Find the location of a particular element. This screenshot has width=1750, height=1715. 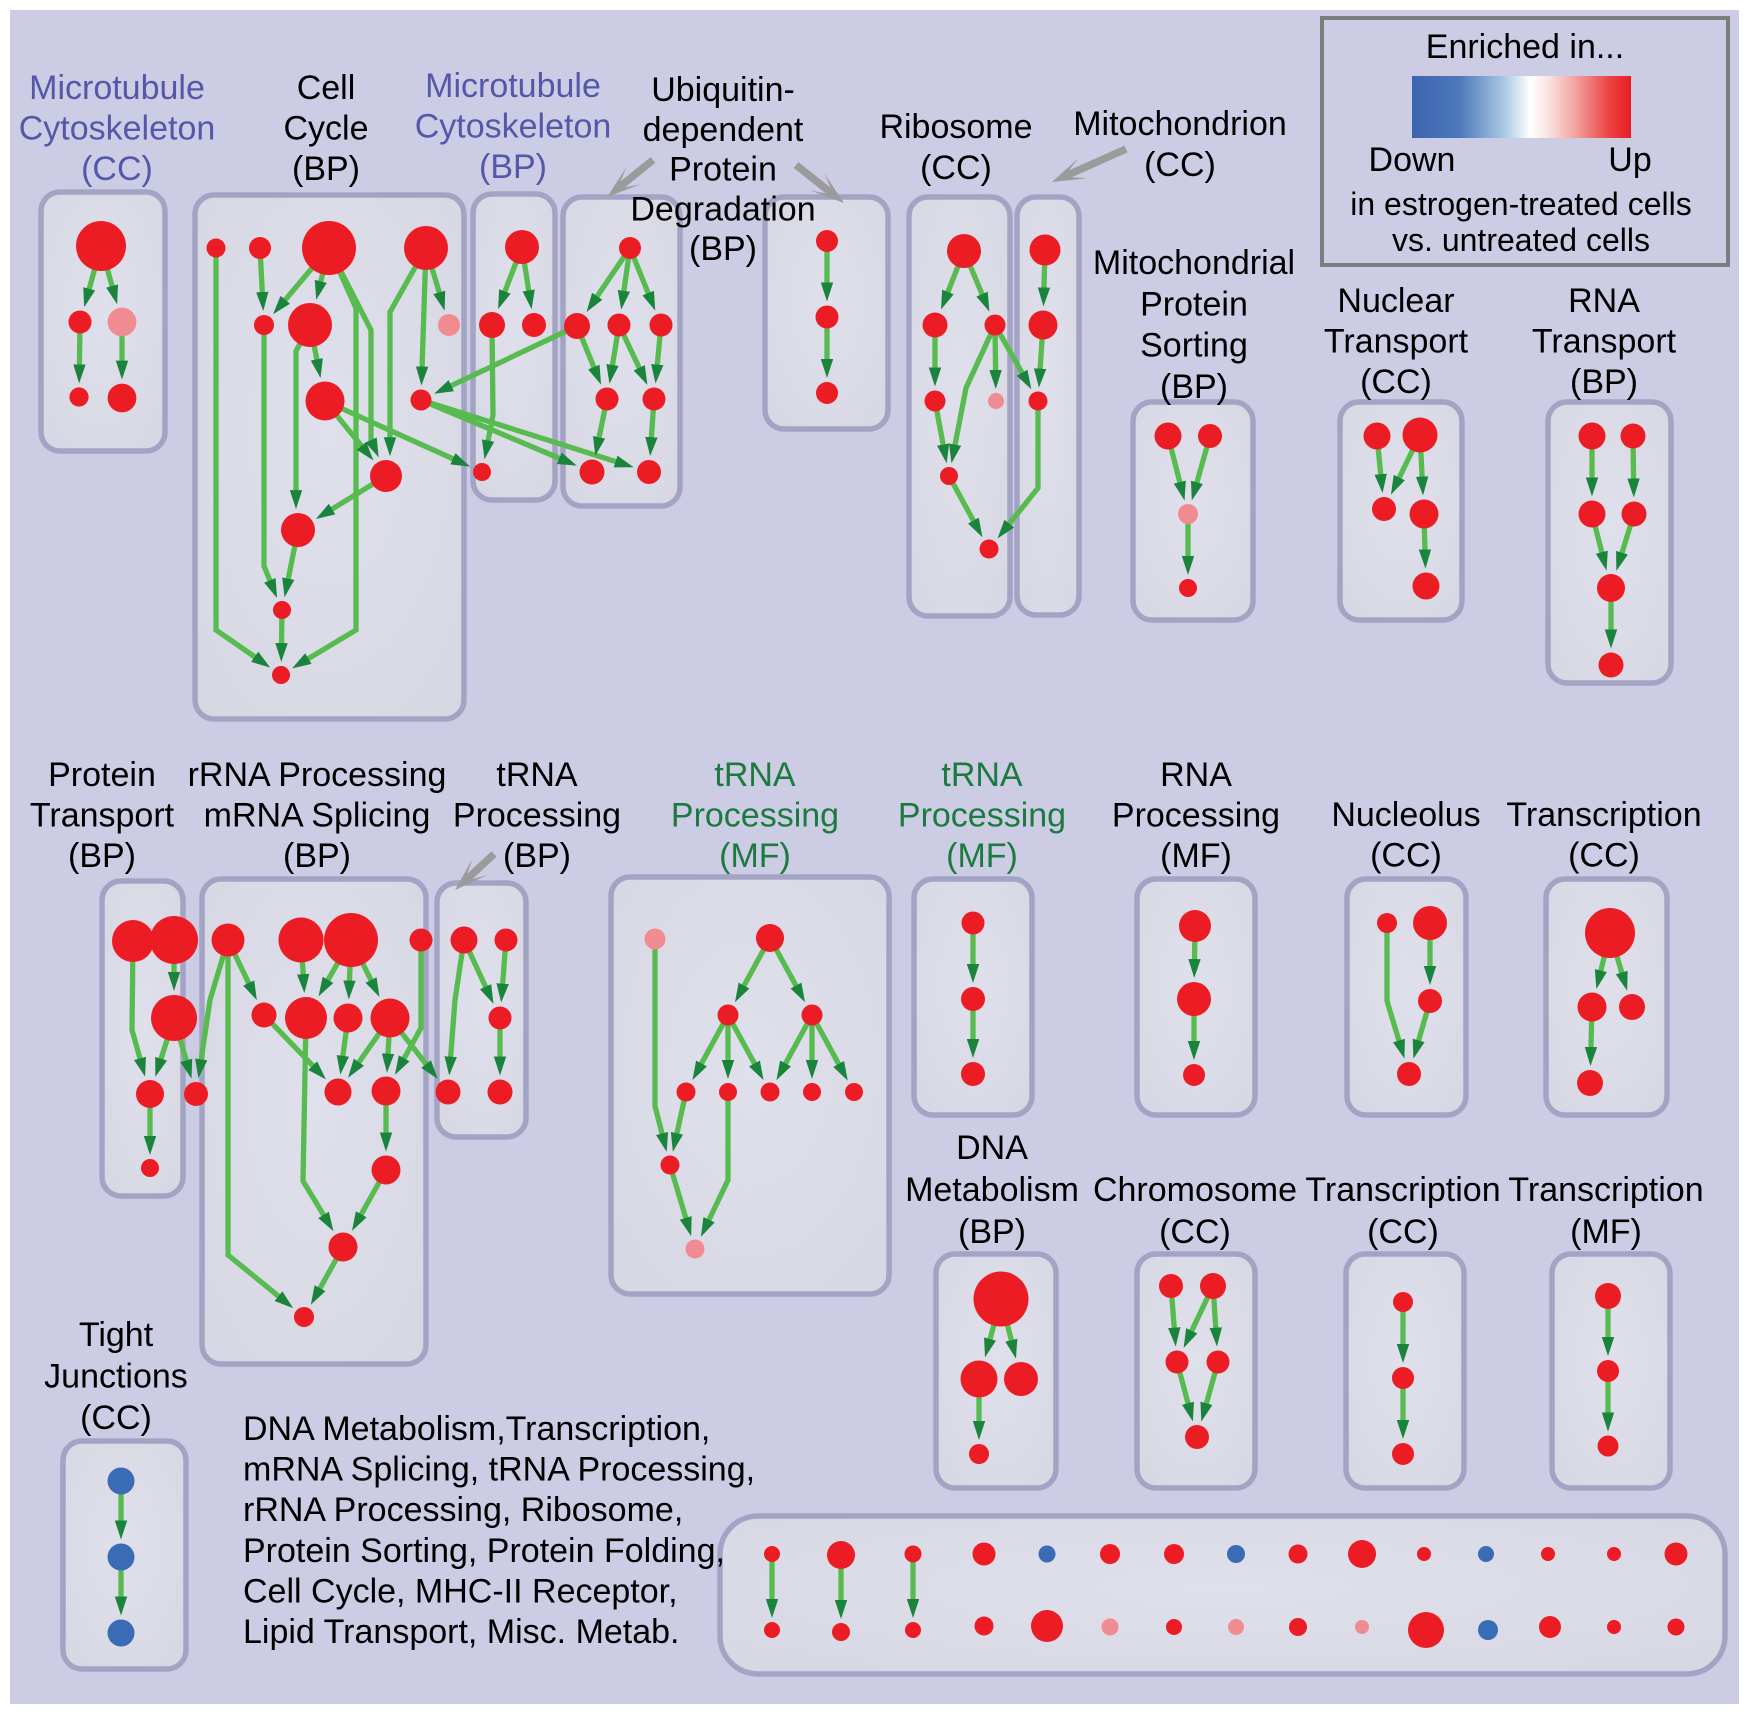

svg-text: Tight is located at coordinates (116, 1335).